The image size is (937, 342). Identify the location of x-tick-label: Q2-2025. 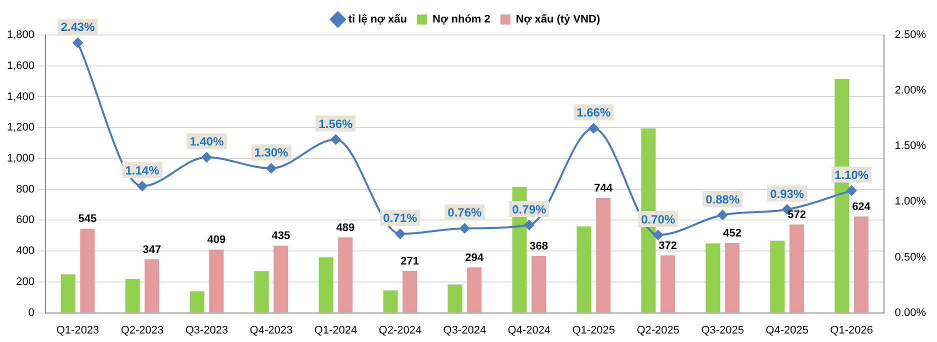
(658, 330).